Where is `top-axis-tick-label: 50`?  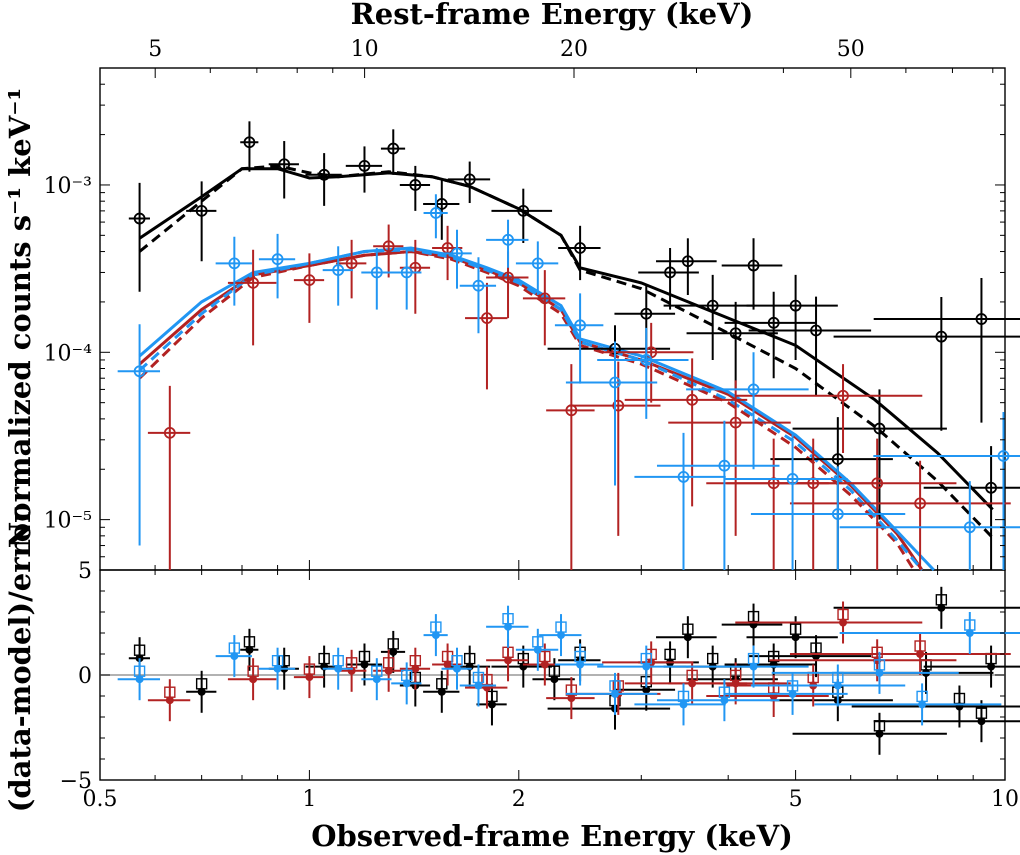
top-axis-tick-label: 50 is located at coordinates (851, 49).